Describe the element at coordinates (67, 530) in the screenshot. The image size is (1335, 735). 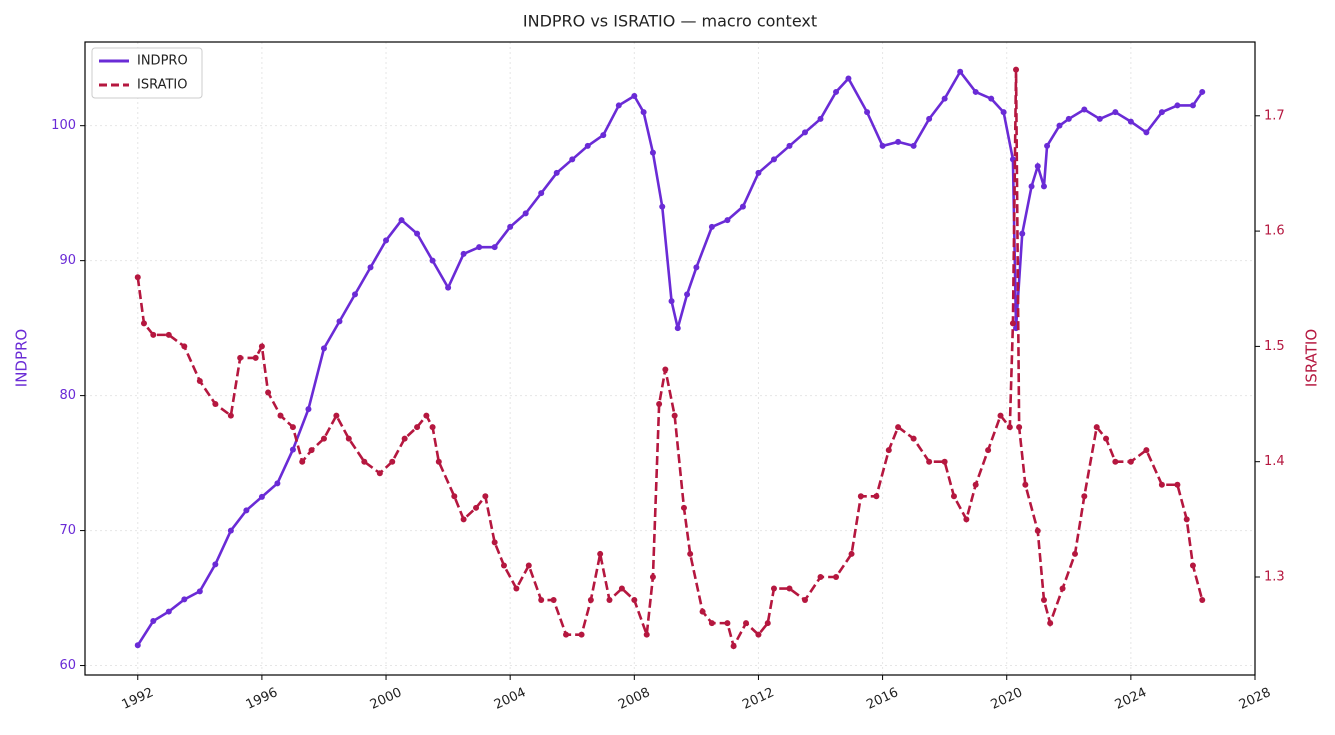
I see `y-tick-label: 70` at that location.